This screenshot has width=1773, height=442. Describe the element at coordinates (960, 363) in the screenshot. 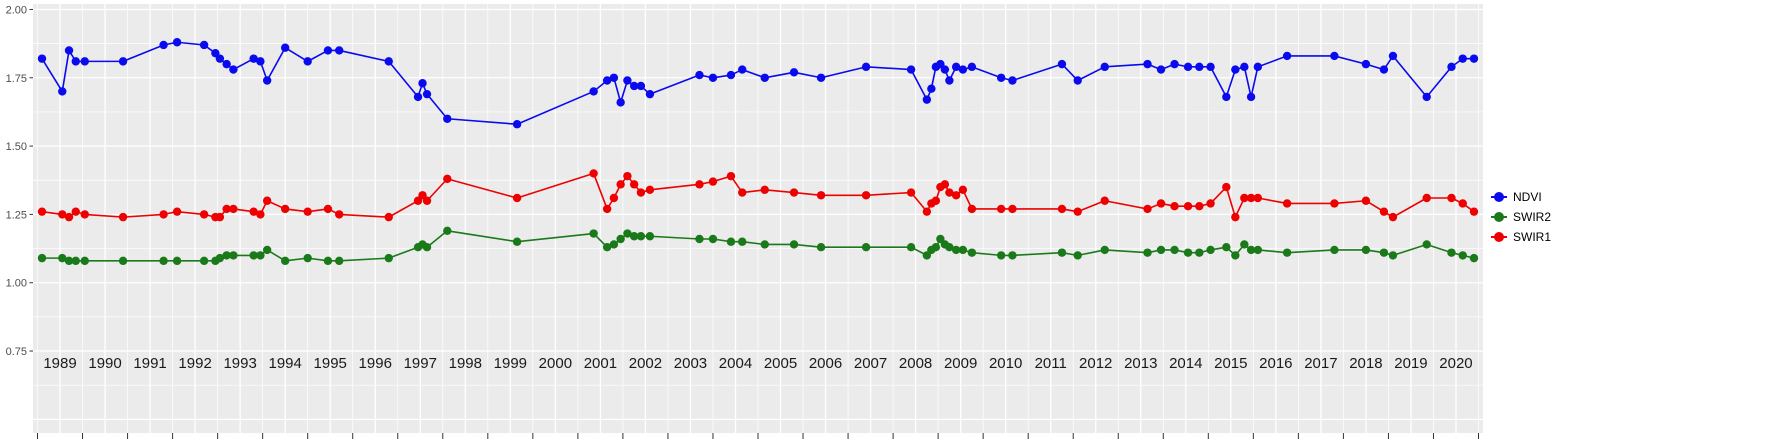

I see `x-axis-tick-label: 2009` at that location.